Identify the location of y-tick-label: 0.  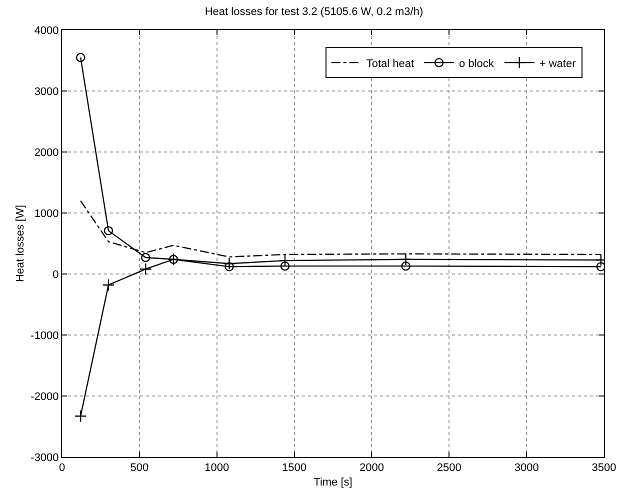
(55, 274).